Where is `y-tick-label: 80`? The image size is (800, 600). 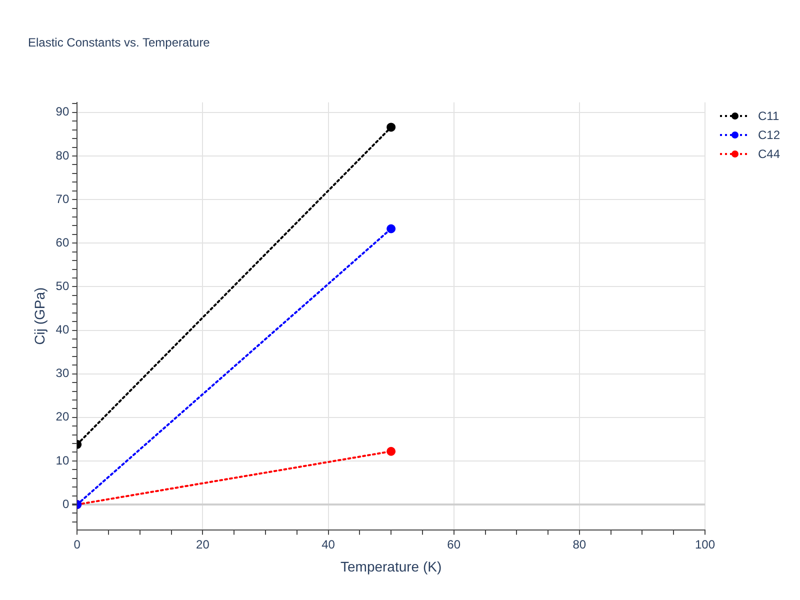 y-tick-label: 80 is located at coordinates (63, 155).